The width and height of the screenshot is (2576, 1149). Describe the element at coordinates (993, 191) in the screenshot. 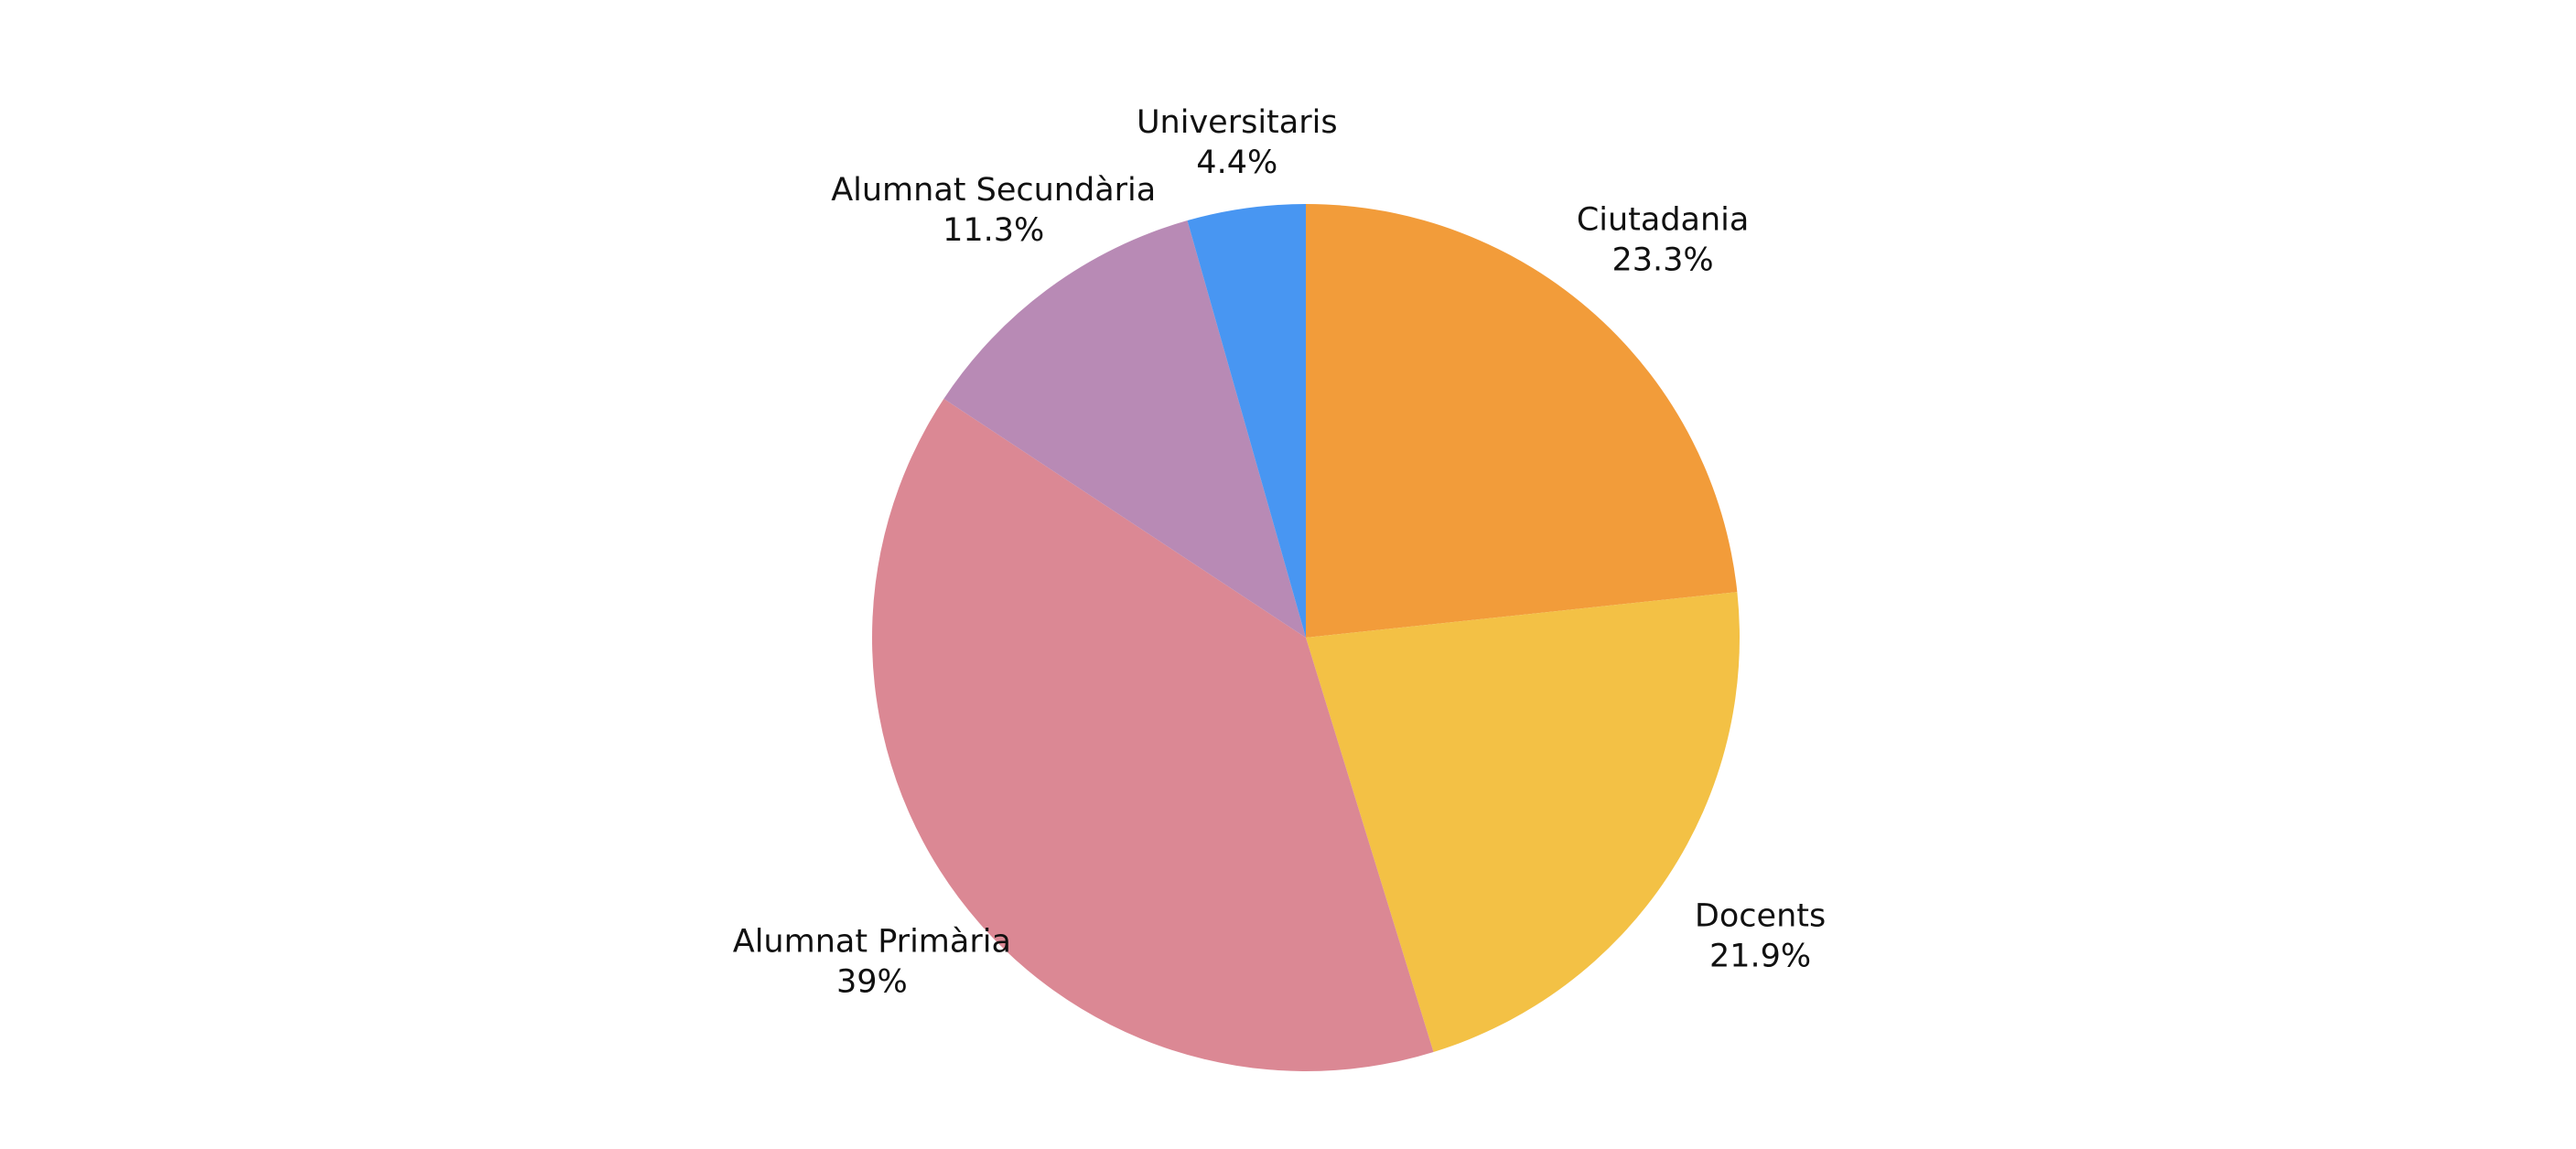

I see `slice-label: Alumnat Secundària` at that location.